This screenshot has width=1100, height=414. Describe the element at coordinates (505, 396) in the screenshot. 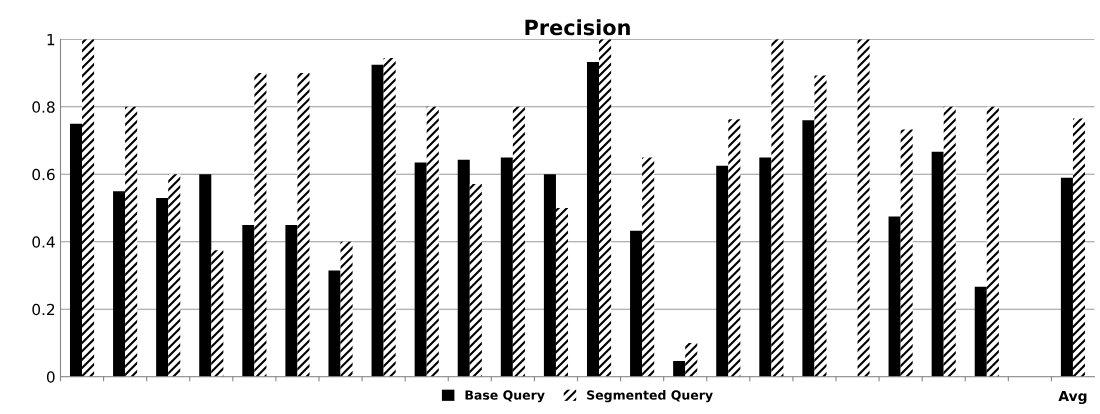

I see `legend-label: Base Query` at that location.